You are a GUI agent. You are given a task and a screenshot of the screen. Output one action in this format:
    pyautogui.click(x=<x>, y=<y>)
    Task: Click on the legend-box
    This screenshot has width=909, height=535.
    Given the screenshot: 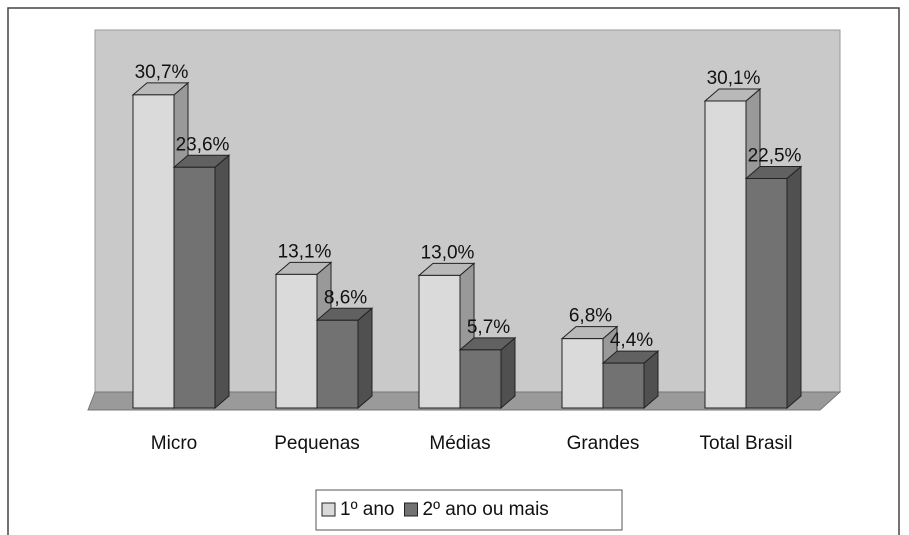 What is the action you would take?
    pyautogui.click(x=469, y=510)
    